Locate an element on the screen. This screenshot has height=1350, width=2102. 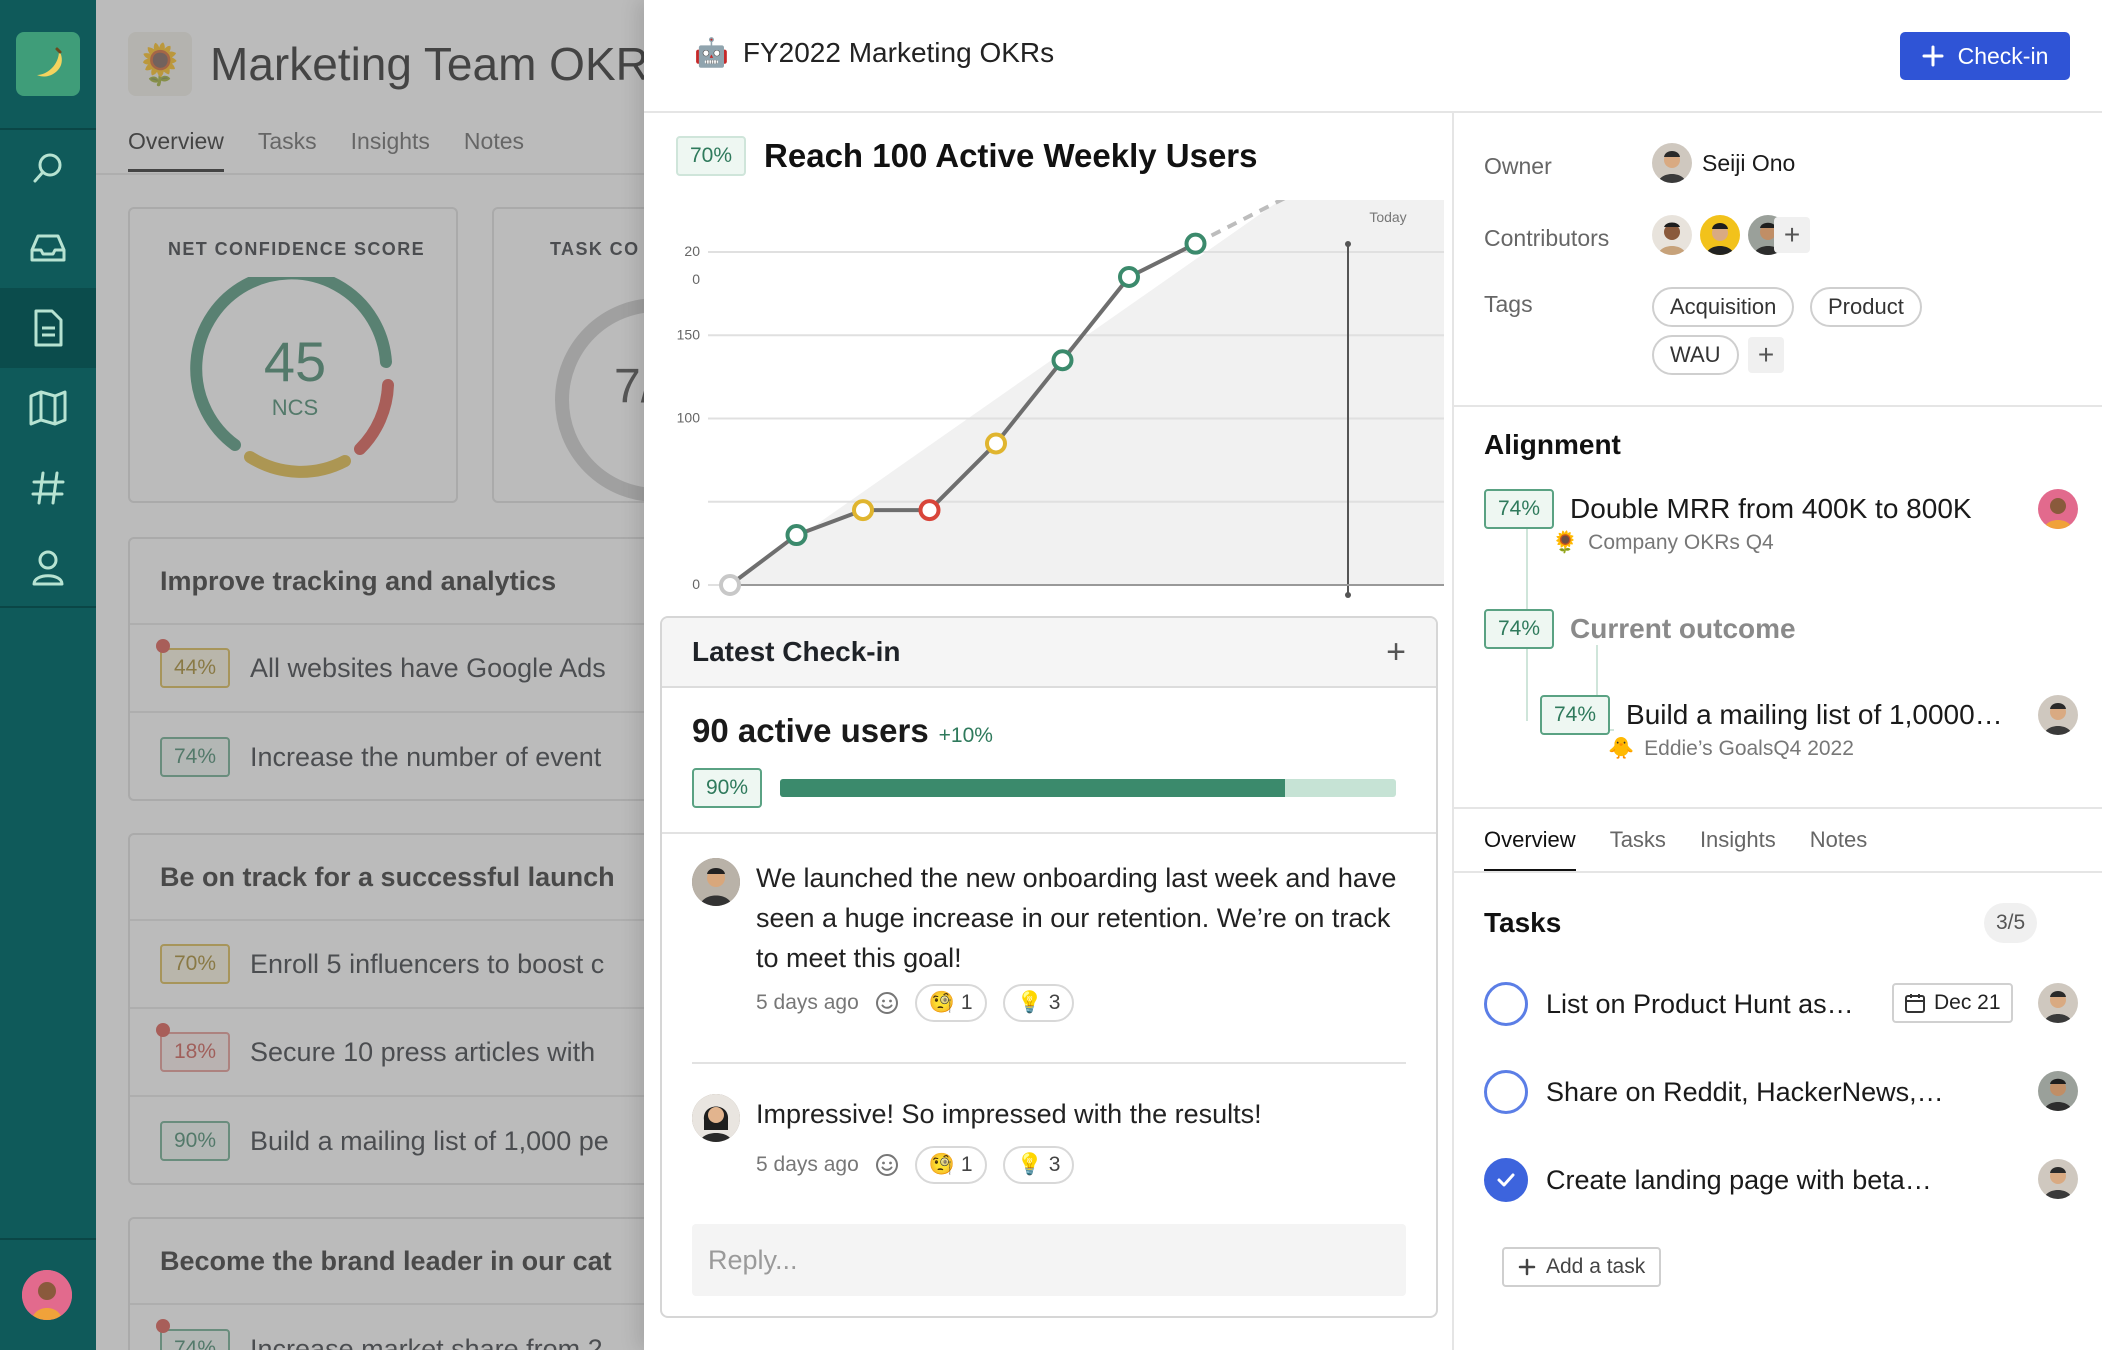
owner-name: Seiji Ono is located at coordinates (1749, 162).